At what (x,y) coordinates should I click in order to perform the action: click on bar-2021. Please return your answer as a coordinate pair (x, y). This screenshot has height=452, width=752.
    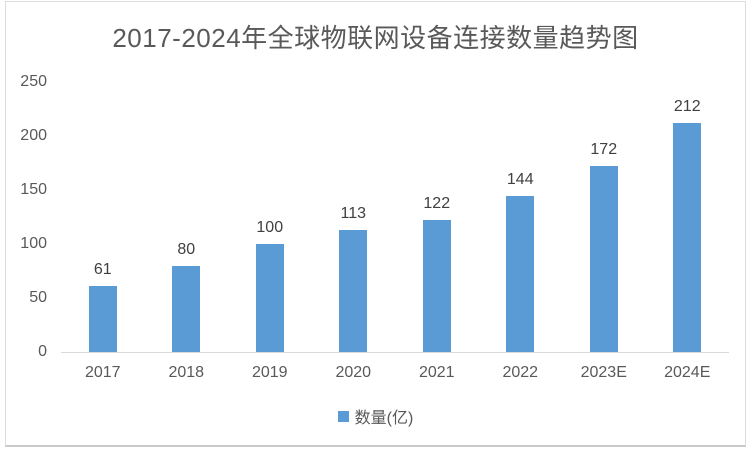
    Looking at the image, I should click on (436, 286).